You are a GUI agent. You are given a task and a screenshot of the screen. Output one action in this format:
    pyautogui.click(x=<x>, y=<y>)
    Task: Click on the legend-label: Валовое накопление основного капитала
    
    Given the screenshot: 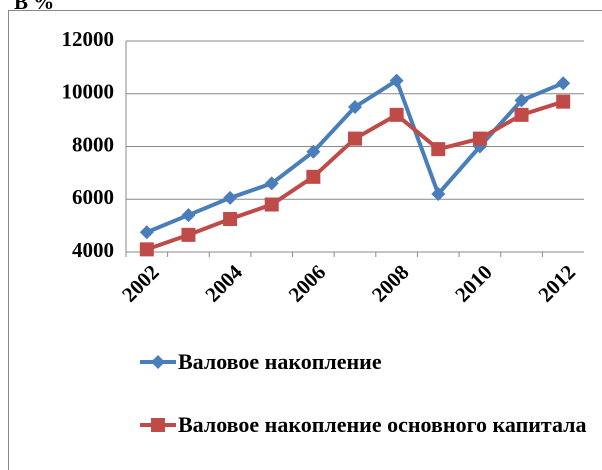 What is the action you would take?
    pyautogui.click(x=382, y=424)
    